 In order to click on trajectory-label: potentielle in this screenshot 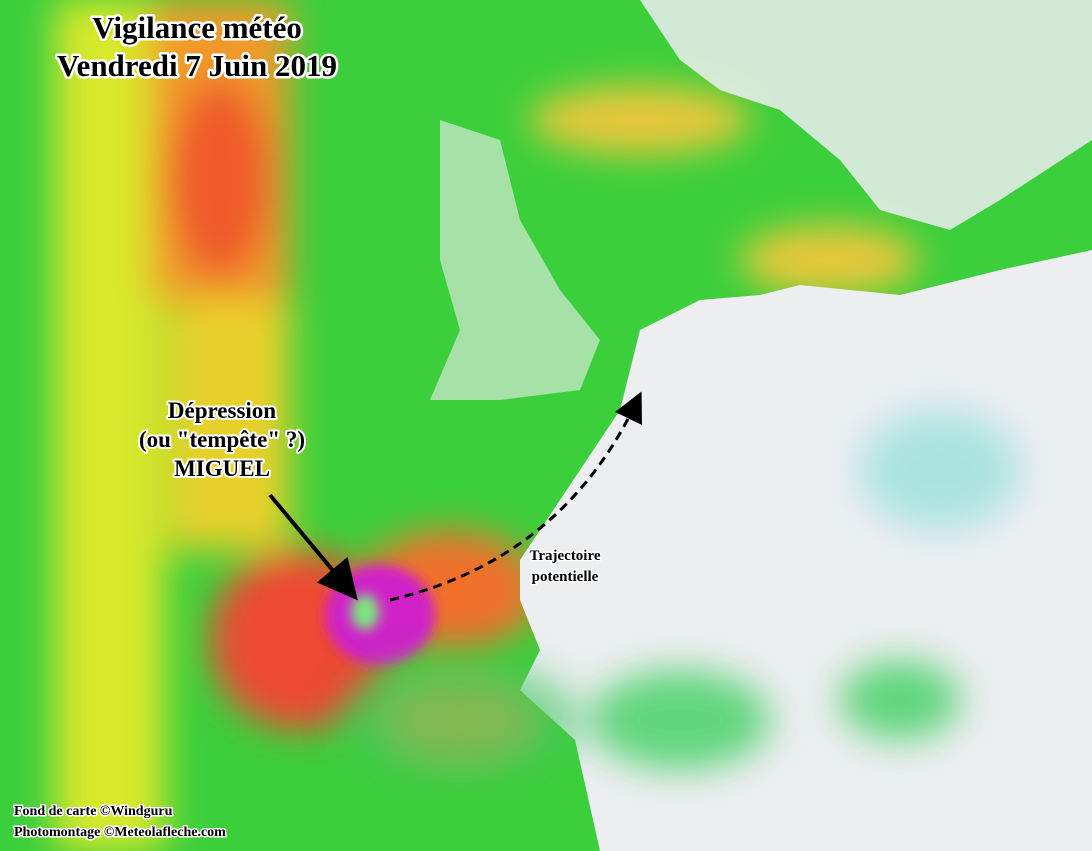, I will do `click(565, 577)`.